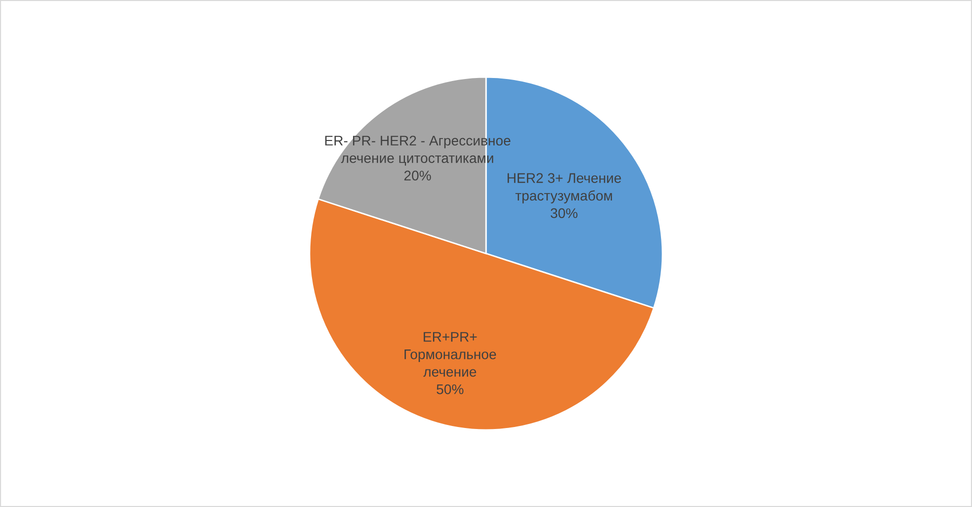 This screenshot has height=507, width=972. I want to click on data-label: 30%, so click(564, 213).